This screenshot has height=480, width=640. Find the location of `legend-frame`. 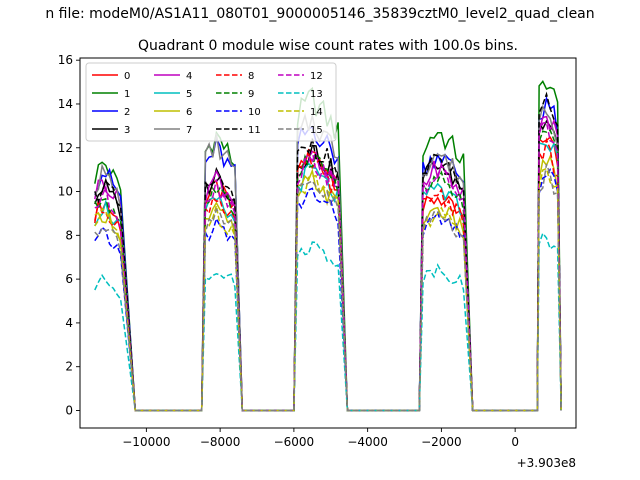

legend-frame is located at coordinates (211, 102).